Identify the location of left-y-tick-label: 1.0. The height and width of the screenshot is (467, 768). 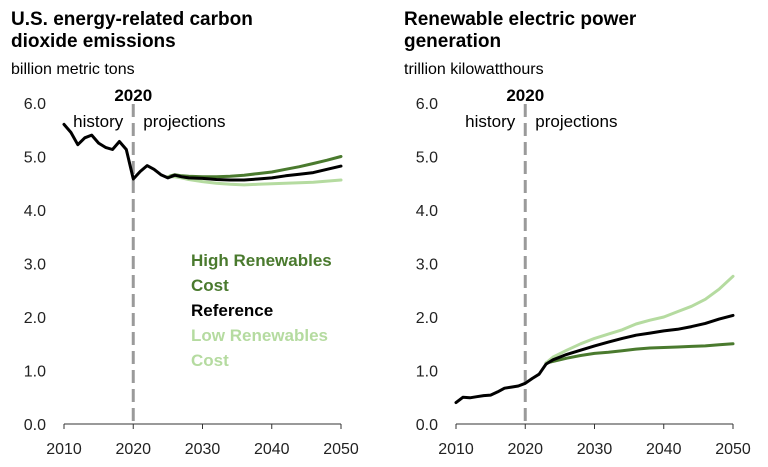
(35, 372).